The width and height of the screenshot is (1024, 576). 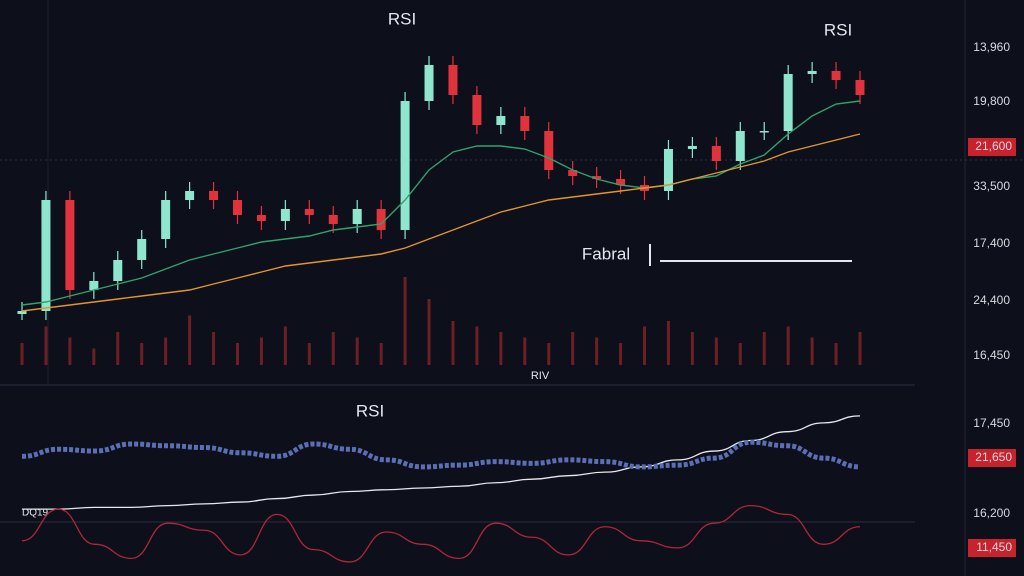 I want to click on price-badge-label: 21,650, so click(x=993, y=457).